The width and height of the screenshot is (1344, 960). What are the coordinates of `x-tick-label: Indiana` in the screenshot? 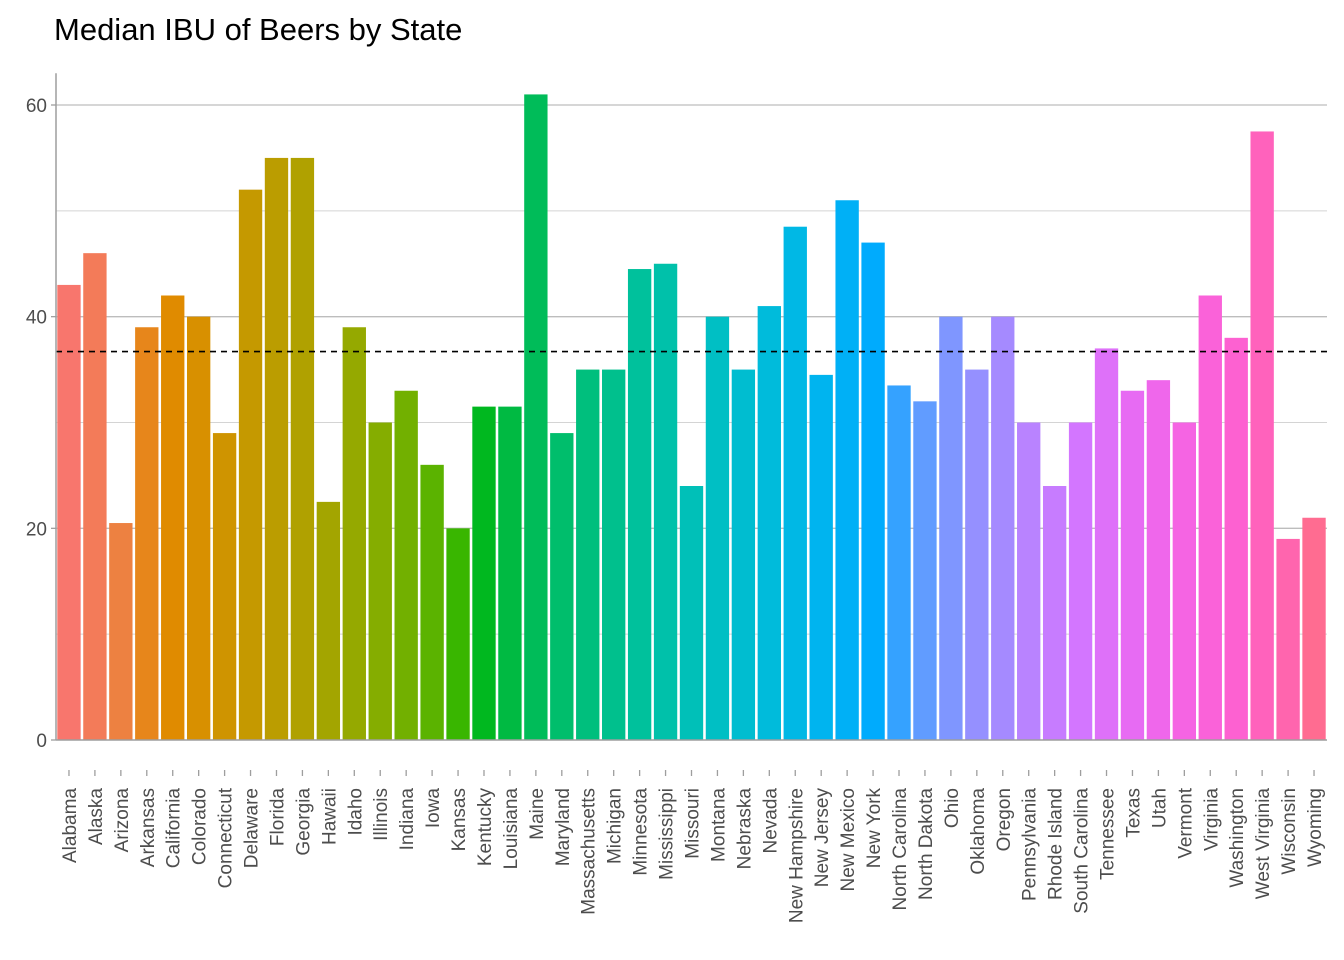 It's located at (407, 819).